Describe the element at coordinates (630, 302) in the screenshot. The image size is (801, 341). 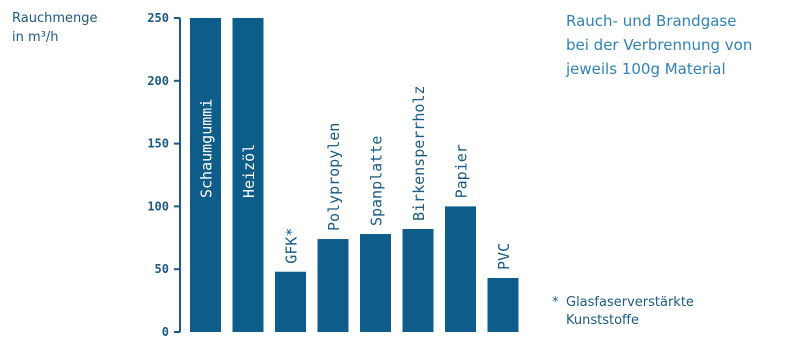
I see `footnote-line-1: Glasfaserverstärkte` at that location.